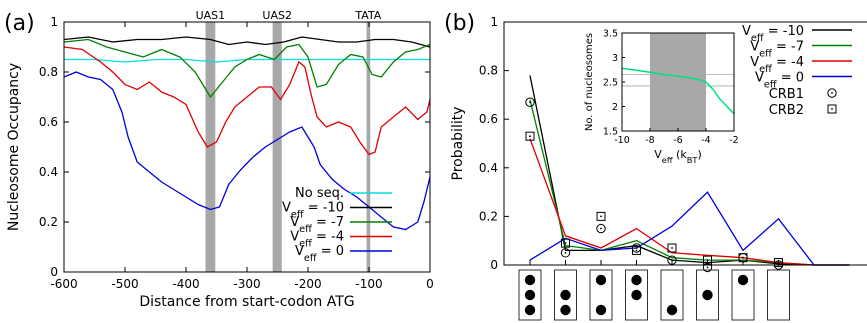  I want to click on nucleosome-configurations, so click(654, 295).